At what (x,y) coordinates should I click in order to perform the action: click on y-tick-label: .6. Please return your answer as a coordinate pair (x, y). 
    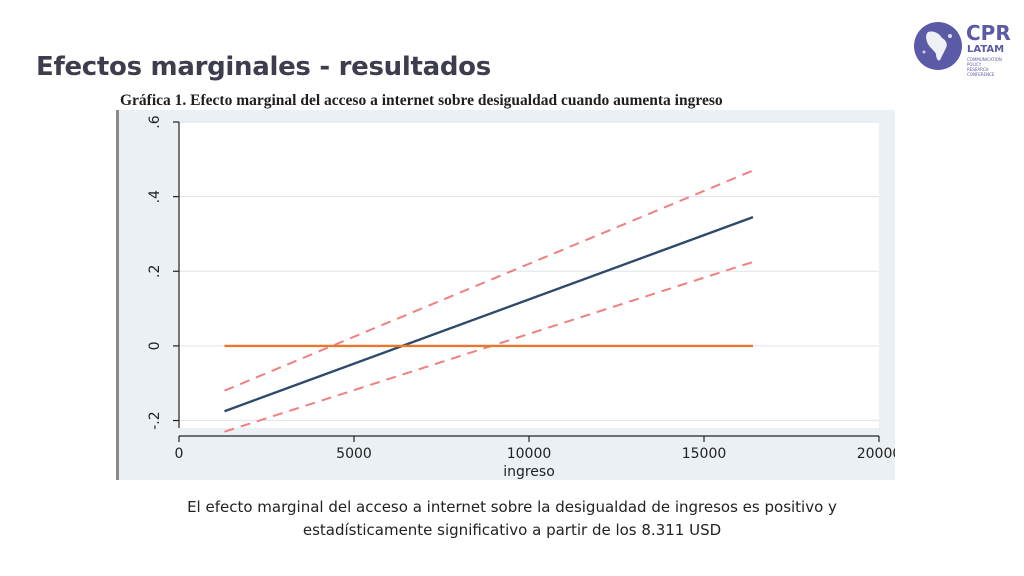
    Looking at the image, I should click on (155, 121).